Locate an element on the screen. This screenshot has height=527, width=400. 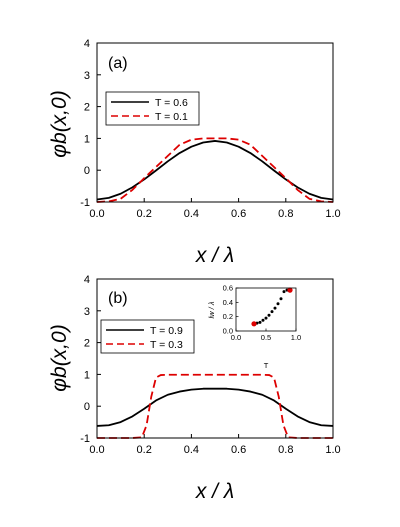
inset-y-tick-label: 0.4 is located at coordinates (228, 302).